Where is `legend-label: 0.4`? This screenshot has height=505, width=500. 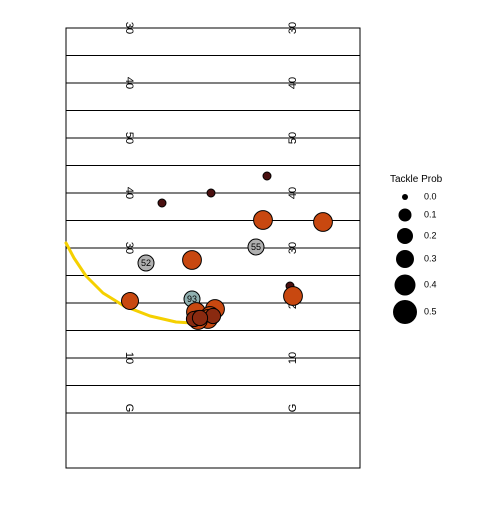
legend-label: 0.4 is located at coordinates (430, 284).